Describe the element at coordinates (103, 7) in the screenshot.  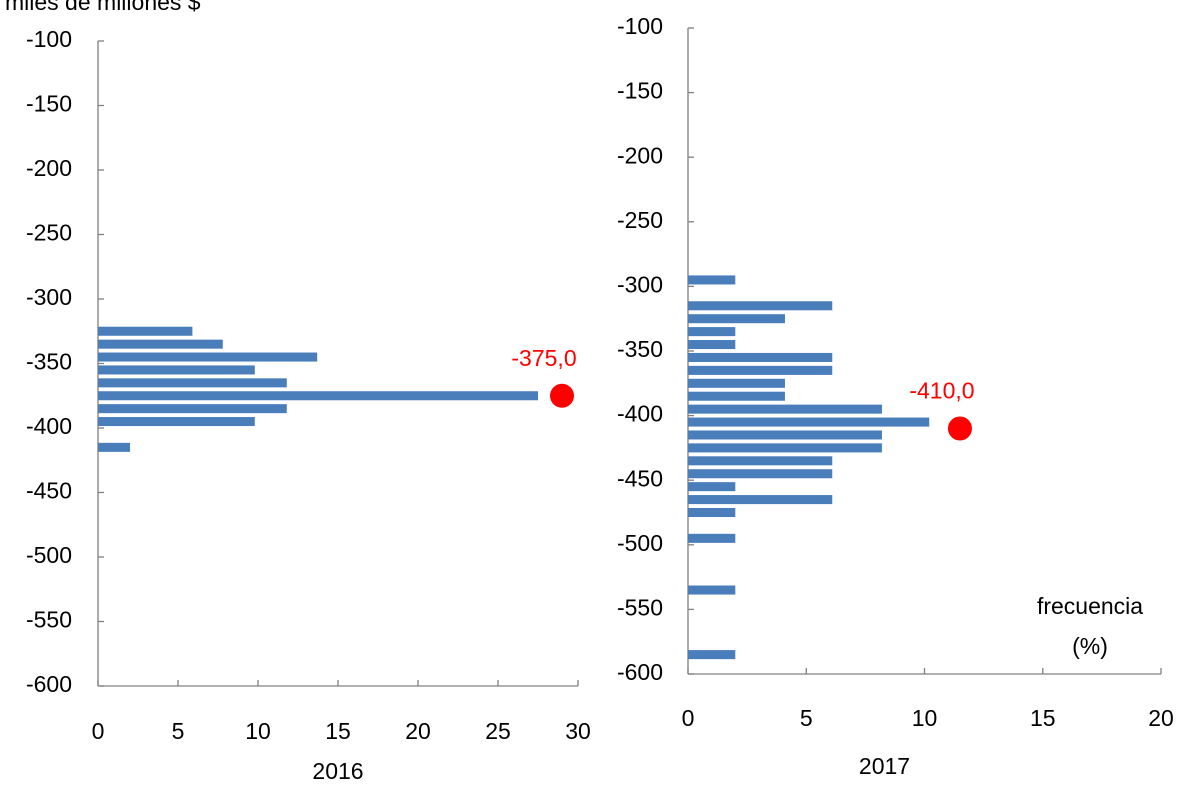
I see `y-axis-label: miles de millones $` at that location.